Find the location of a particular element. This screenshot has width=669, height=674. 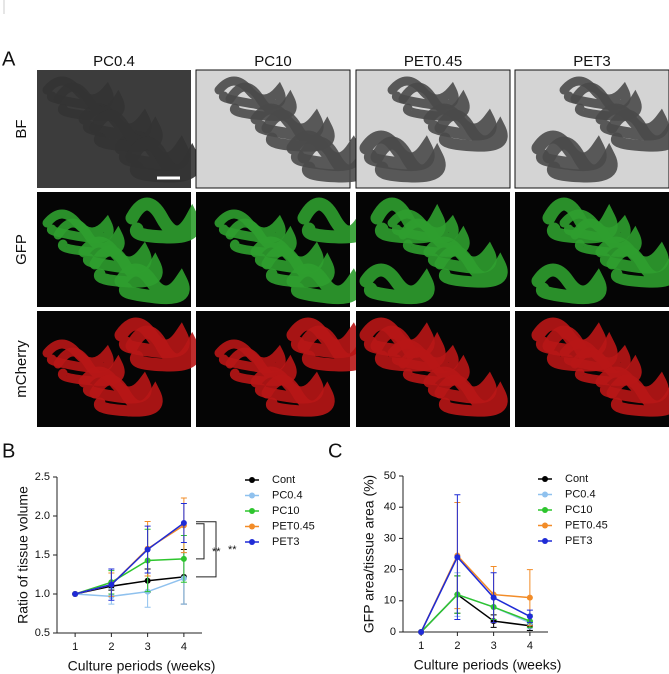

panel-label: C is located at coordinates (335, 451).